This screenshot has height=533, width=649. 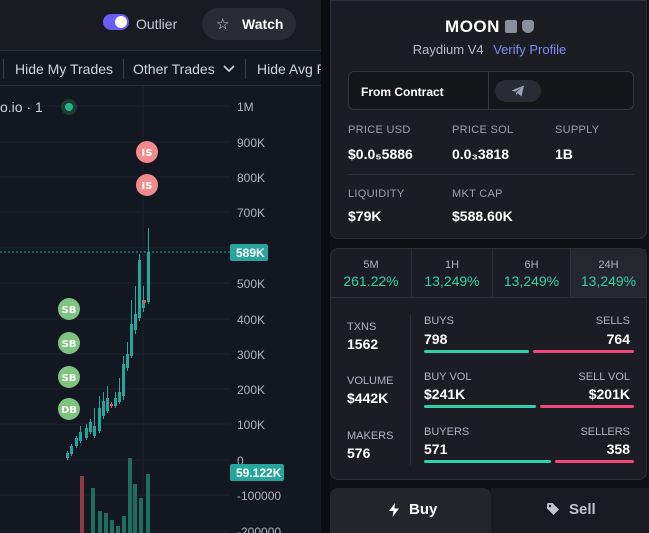 I want to click on timeframe-label: 6H, so click(x=531, y=265).